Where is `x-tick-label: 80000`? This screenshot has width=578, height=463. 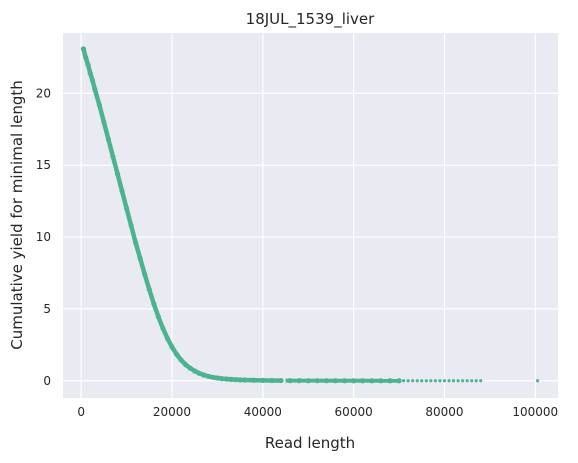
x-tick-label: 80000 is located at coordinates (444, 412).